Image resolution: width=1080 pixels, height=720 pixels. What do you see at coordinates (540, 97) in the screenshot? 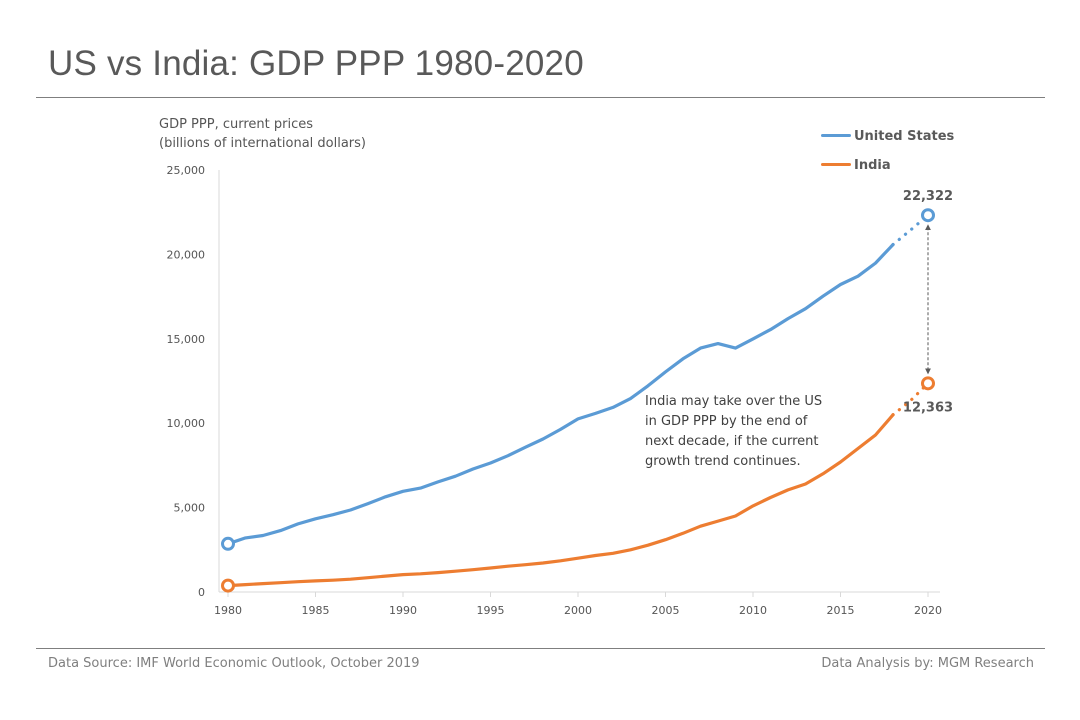
I see `title-divider` at bounding box center [540, 97].